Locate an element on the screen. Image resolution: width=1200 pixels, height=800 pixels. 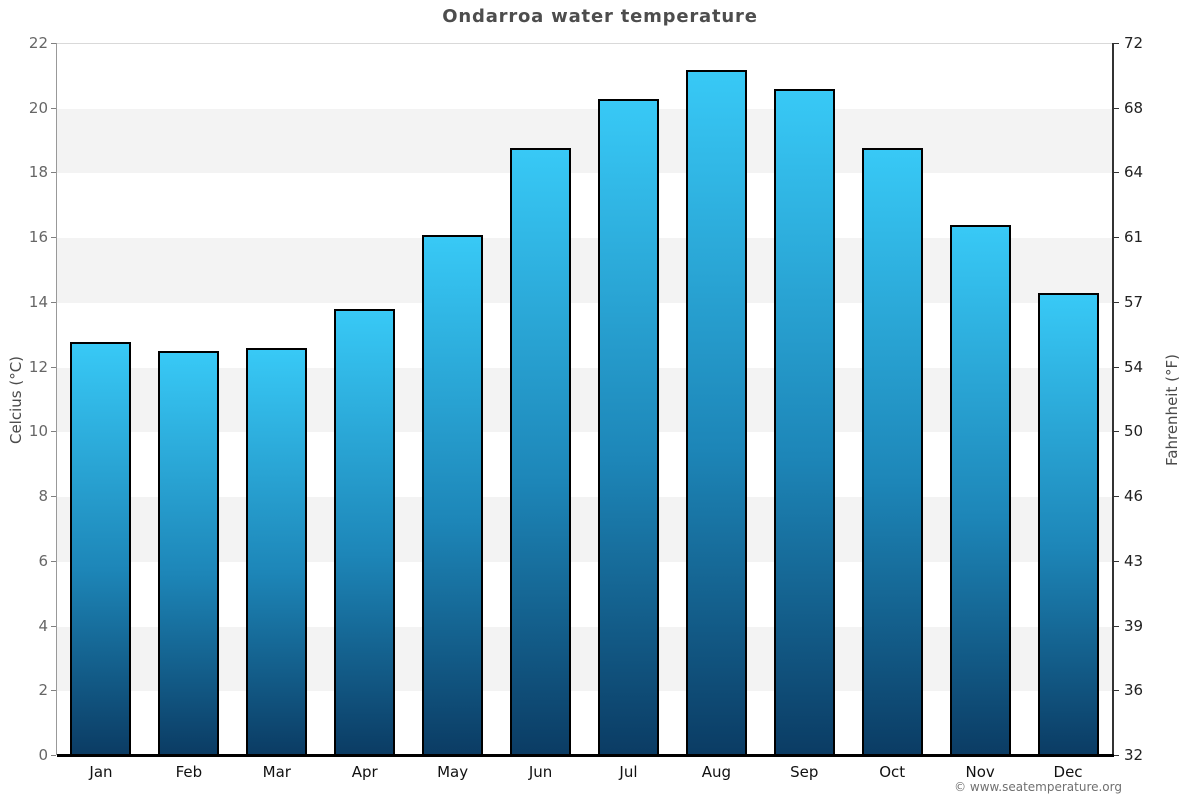
month-label-jul: Jul is located at coordinates (628, 772).